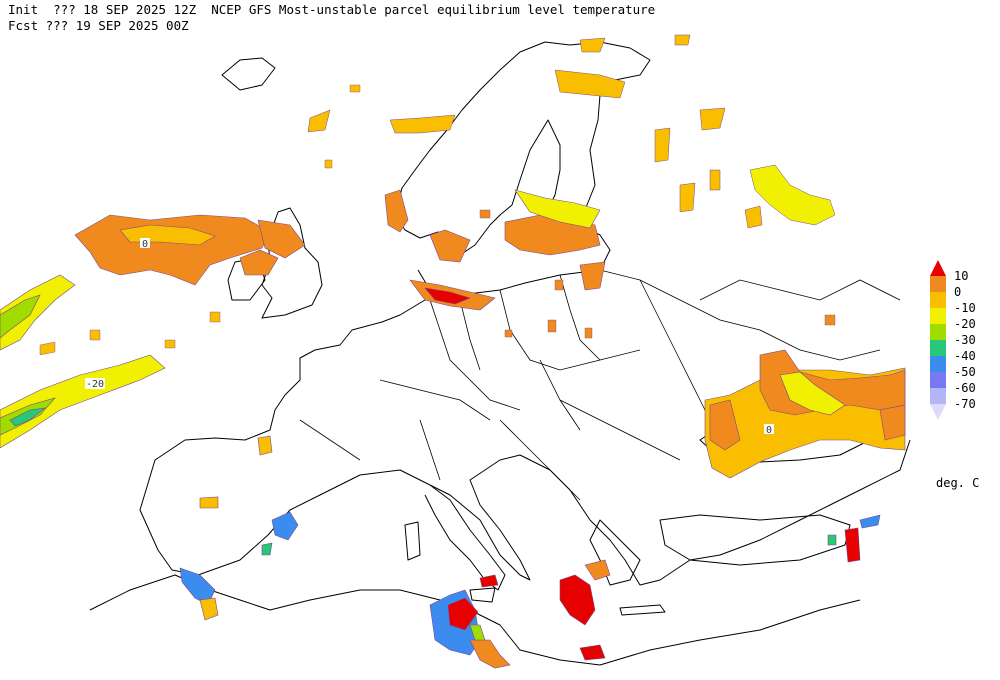 Image resolution: width=1000 pixels, height=680 pixels. I want to click on scandinavia-coast, so click(522, 148).